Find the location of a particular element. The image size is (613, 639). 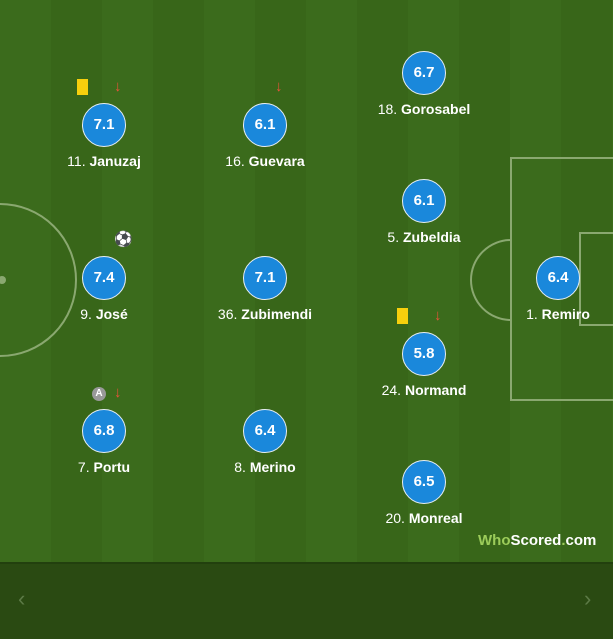

player-name: 9. José is located at coordinates (104, 314).